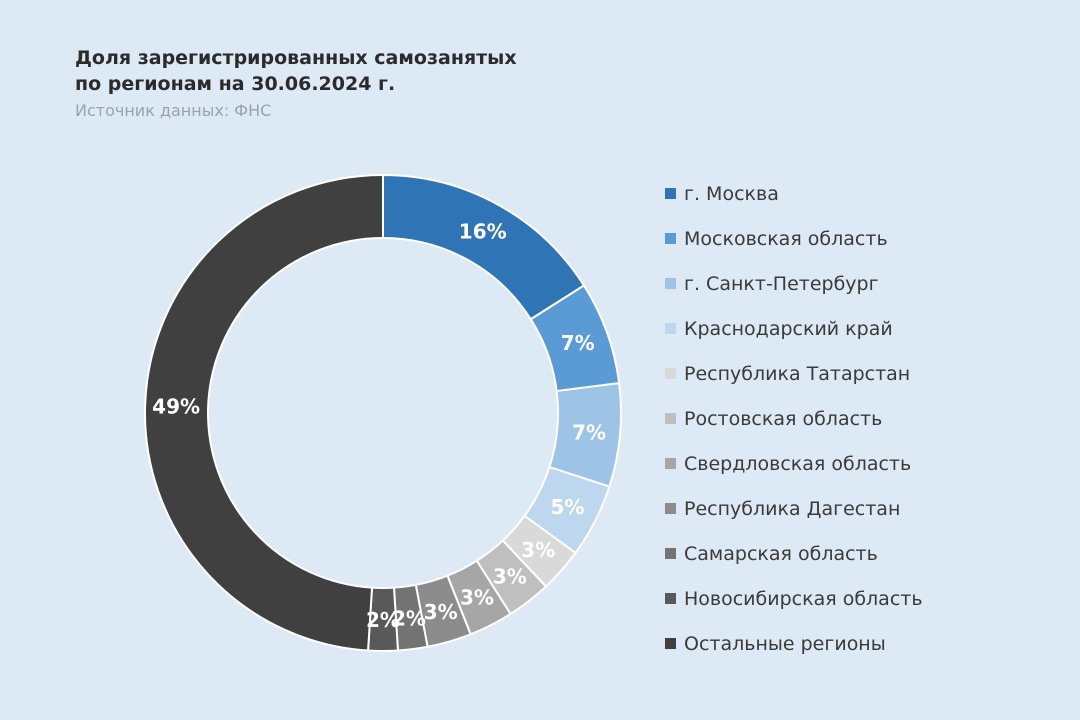 This screenshot has width=1080, height=720. I want to click on legend-item-2: Московская область, so click(794, 238).